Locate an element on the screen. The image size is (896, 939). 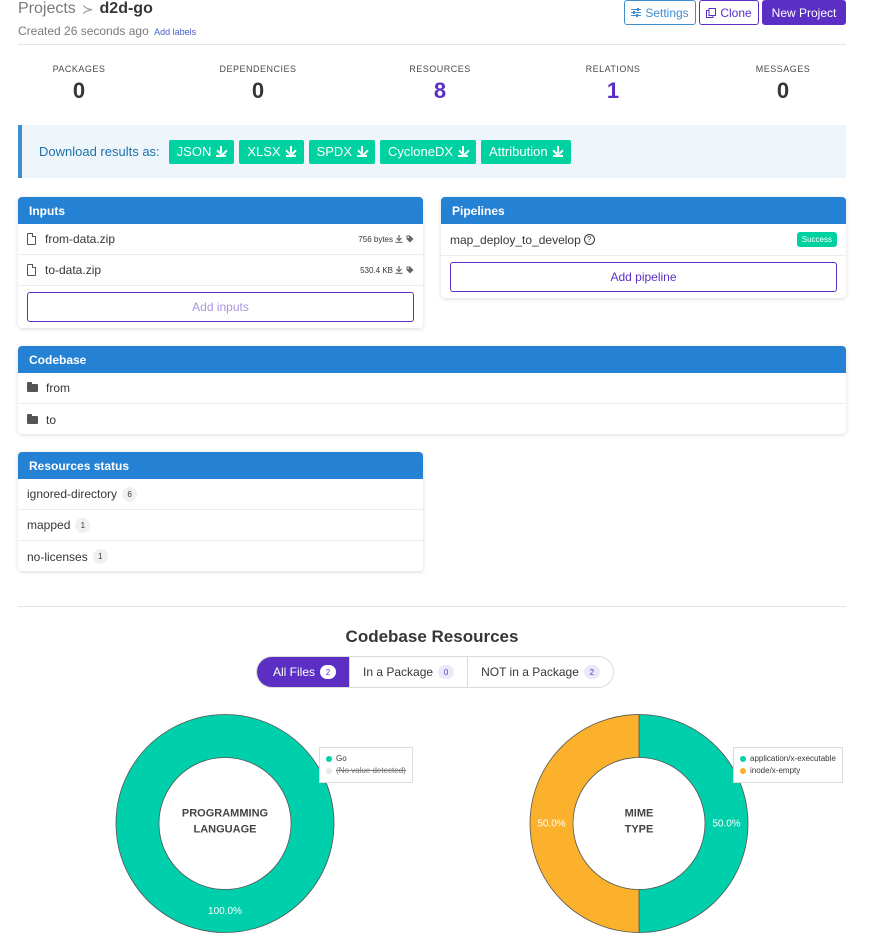
legend-swatch is located at coordinates (743, 771).